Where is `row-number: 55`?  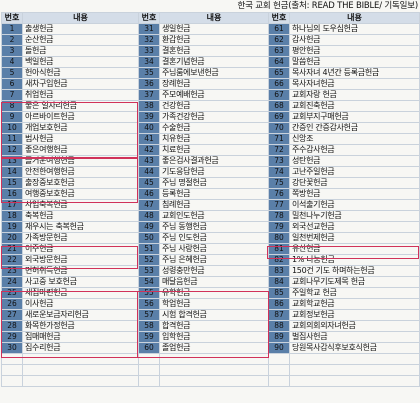
row-number: 55 is located at coordinates (149, 293).